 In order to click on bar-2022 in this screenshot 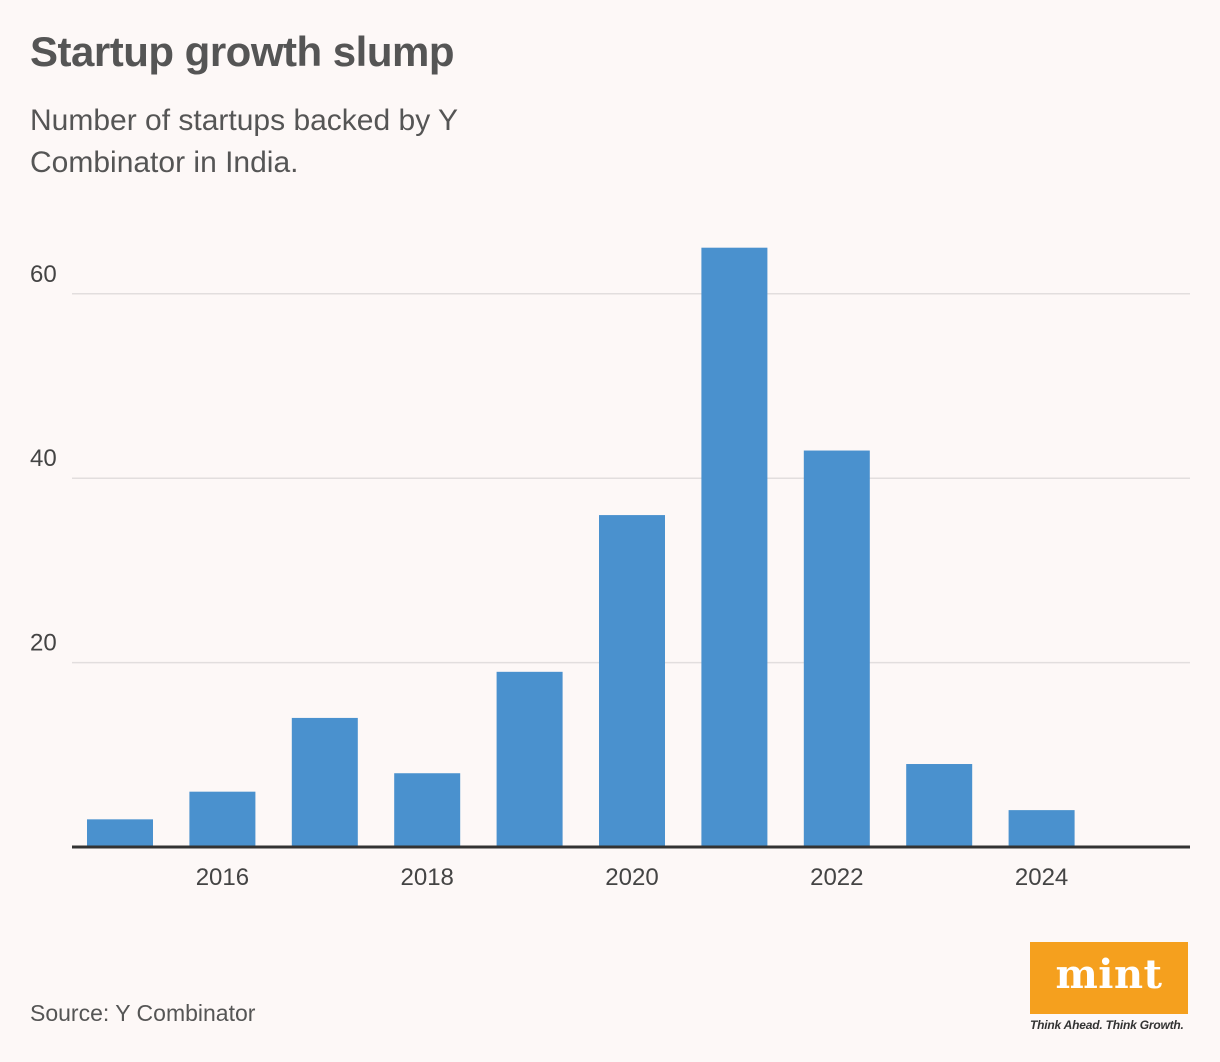, I will do `click(836, 648)`.